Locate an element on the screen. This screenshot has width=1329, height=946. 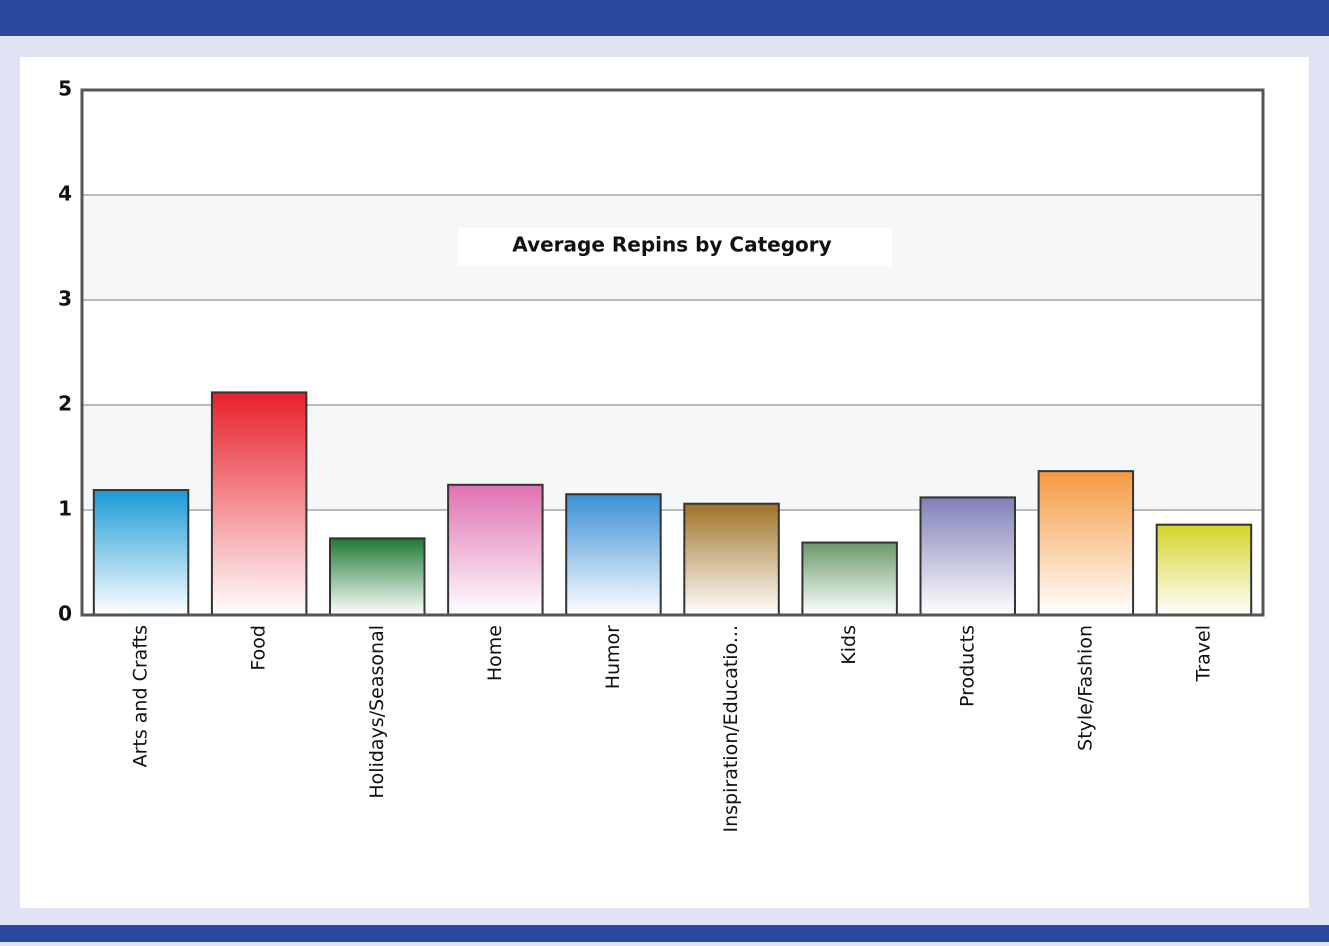
y-tick-label: 0 is located at coordinates (65, 614).